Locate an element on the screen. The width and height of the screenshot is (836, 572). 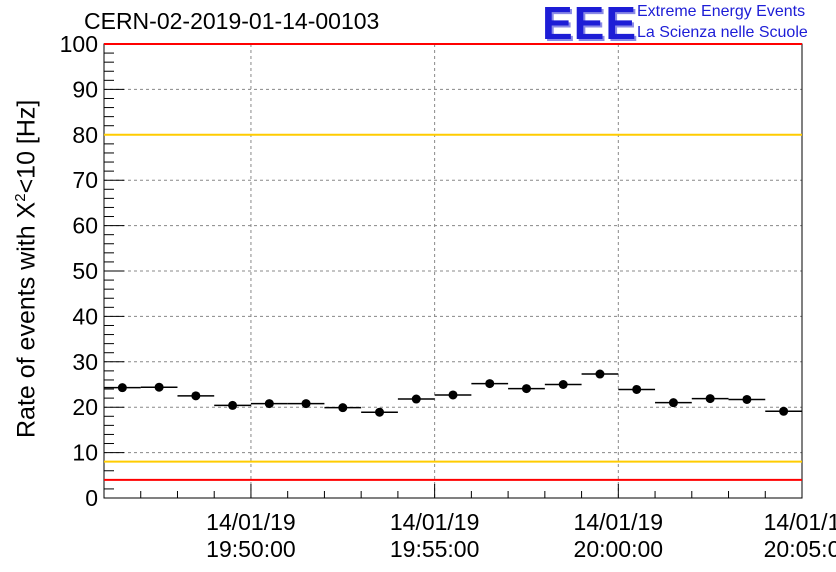
y-tick-label: 50 is located at coordinates (85, 271).